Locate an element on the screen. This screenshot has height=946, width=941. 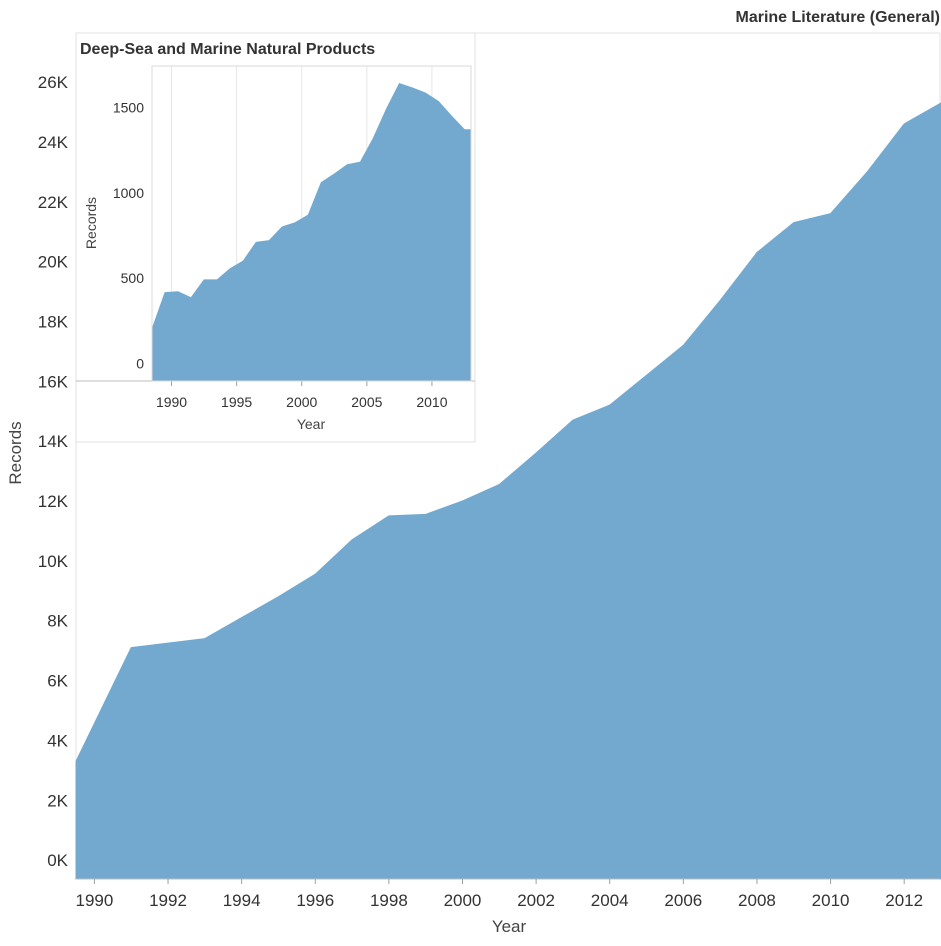
main-y-tick-label: 16K is located at coordinates (53, 381).